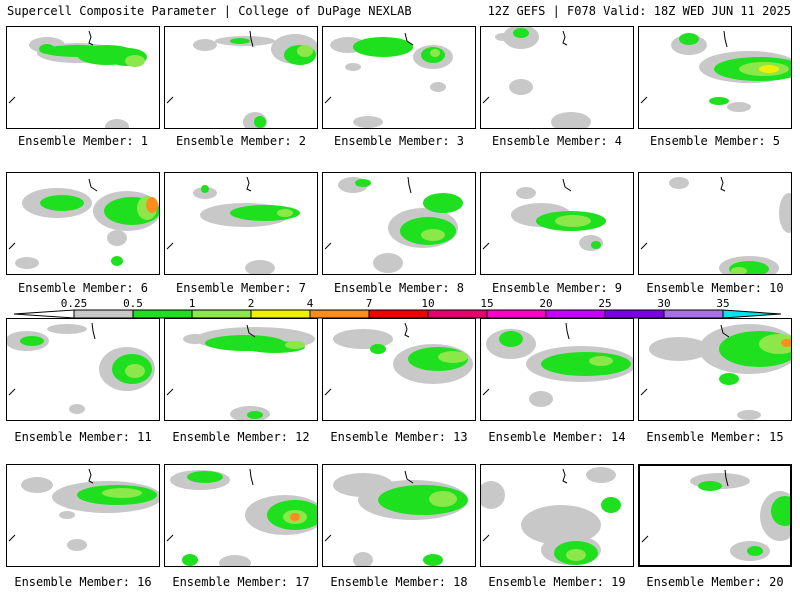 The height and width of the screenshot is (600, 800). I want to click on colorbar-bar, so click(397, 314).